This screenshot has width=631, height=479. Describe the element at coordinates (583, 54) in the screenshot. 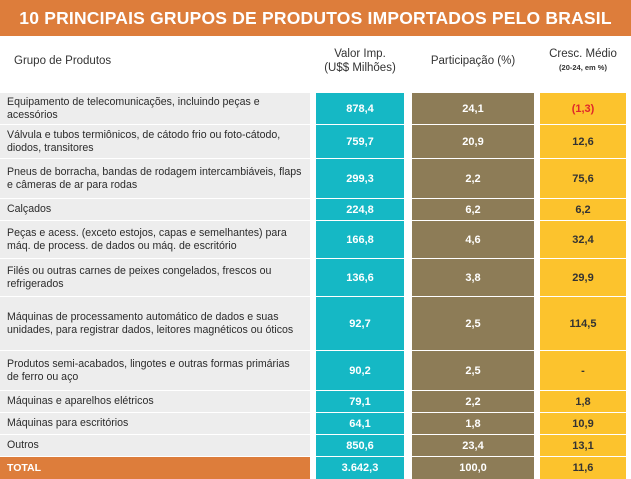

I see `header-growth-line1: Cresc. Médio` at that location.